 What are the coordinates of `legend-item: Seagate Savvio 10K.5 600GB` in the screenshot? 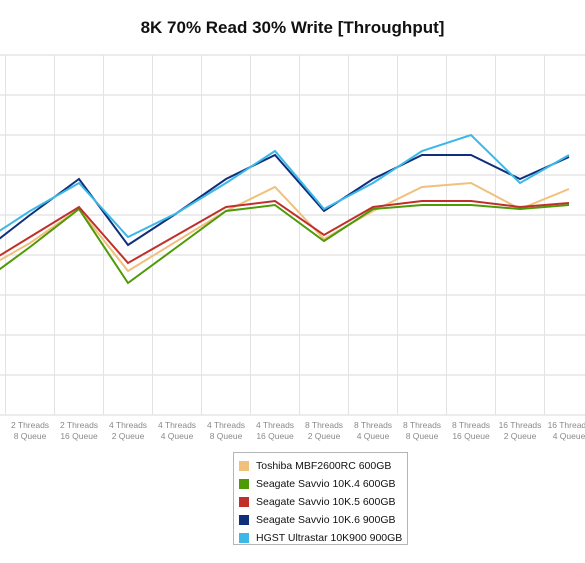 It's located at (323, 502).